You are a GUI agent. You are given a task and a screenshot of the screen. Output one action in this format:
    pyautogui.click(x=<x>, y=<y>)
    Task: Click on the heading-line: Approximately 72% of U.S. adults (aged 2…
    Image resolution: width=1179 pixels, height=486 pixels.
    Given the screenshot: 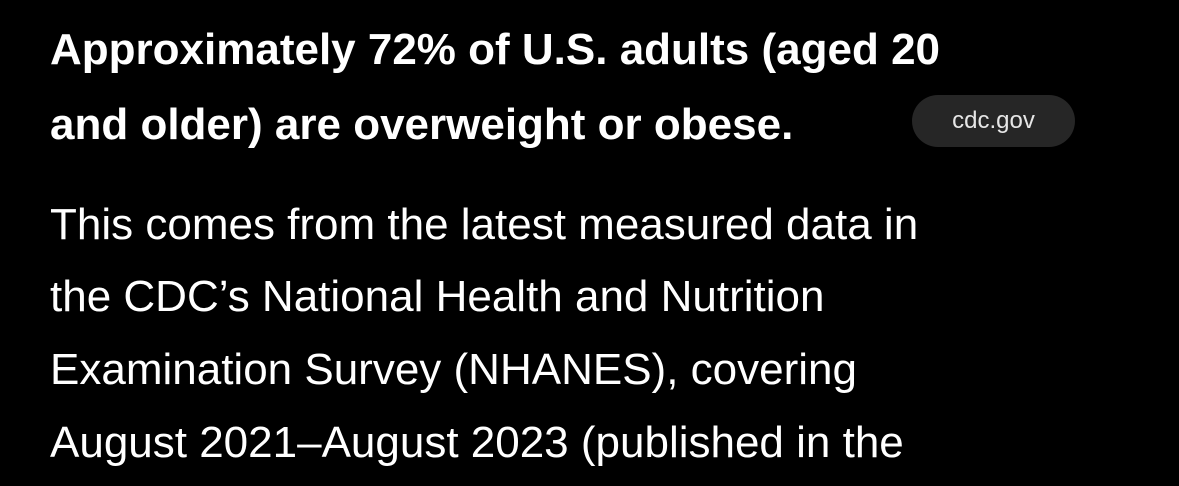 What is the action you would take?
    pyautogui.click(x=495, y=49)
    